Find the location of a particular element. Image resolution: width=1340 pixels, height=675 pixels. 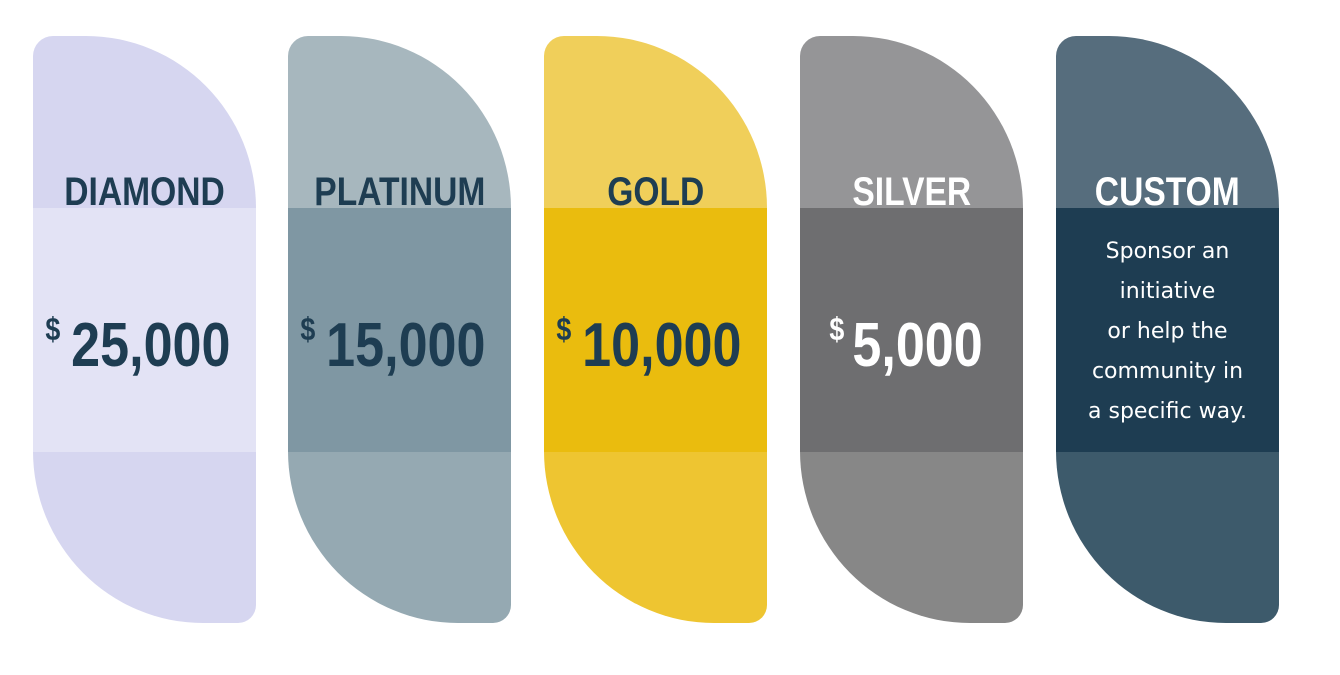

description-line: or help the is located at coordinates (1167, 331).